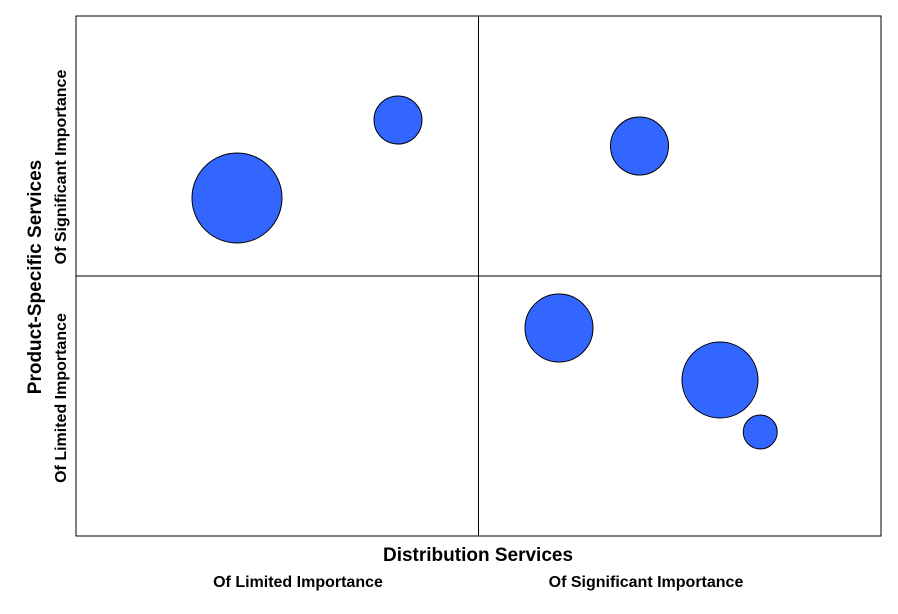  I want to click on y-category-label-significant: Of Significant Importance, so click(61, 167).